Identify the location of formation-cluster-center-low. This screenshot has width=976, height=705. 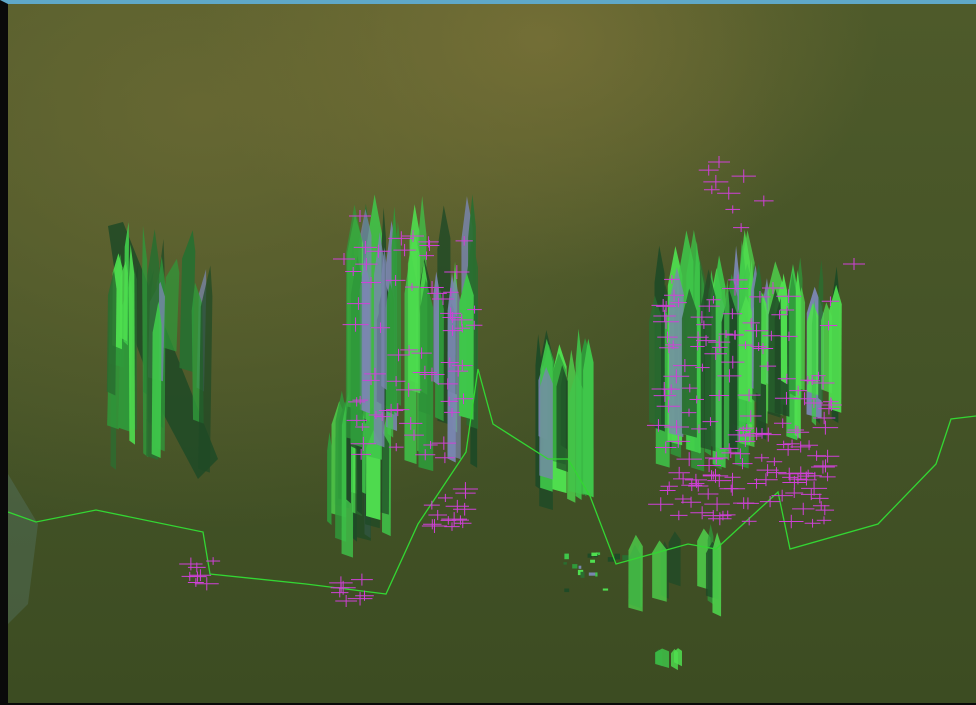
(329, 478).